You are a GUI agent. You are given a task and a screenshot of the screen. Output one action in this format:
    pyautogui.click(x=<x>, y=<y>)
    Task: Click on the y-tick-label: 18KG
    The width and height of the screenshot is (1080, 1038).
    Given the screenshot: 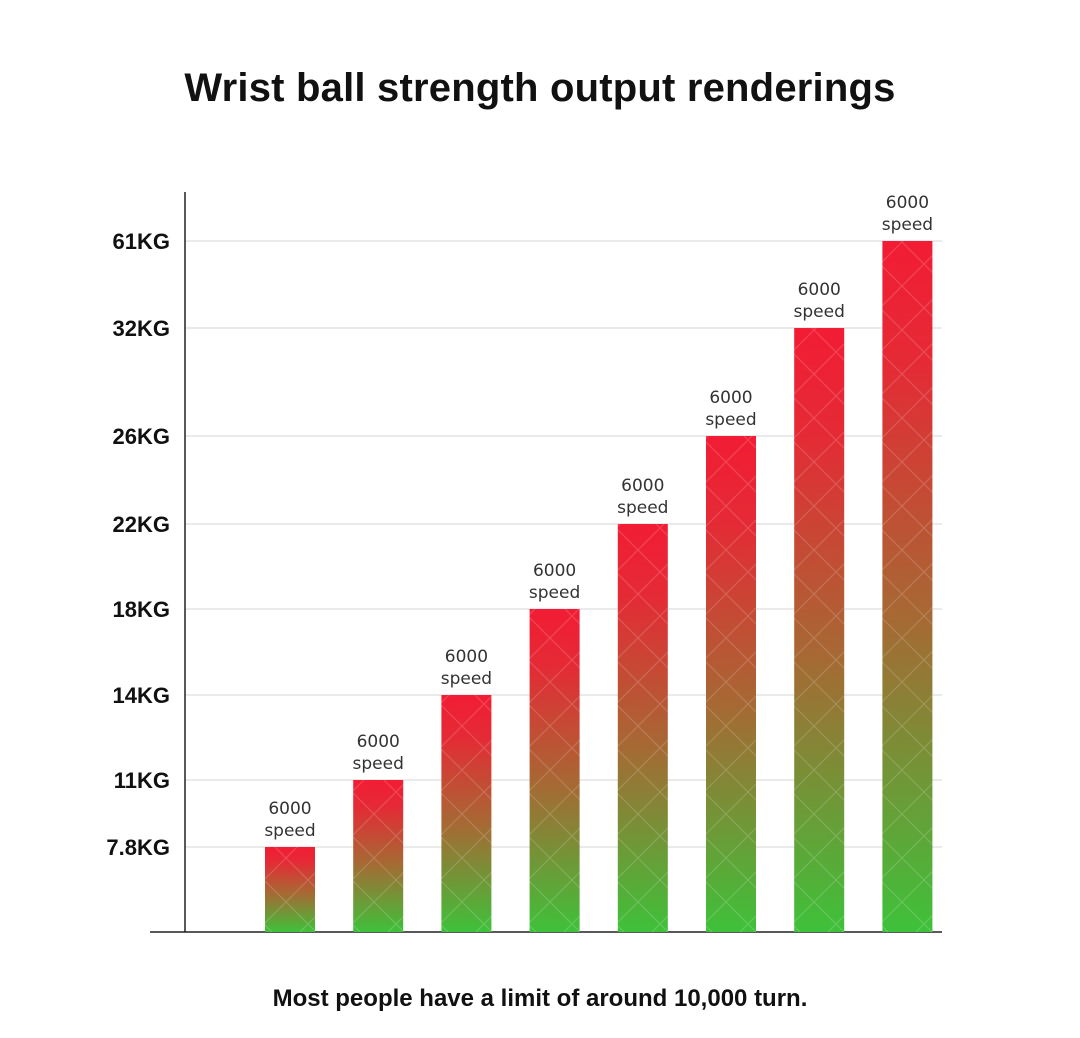 What is the action you would take?
    pyautogui.click(x=141, y=609)
    